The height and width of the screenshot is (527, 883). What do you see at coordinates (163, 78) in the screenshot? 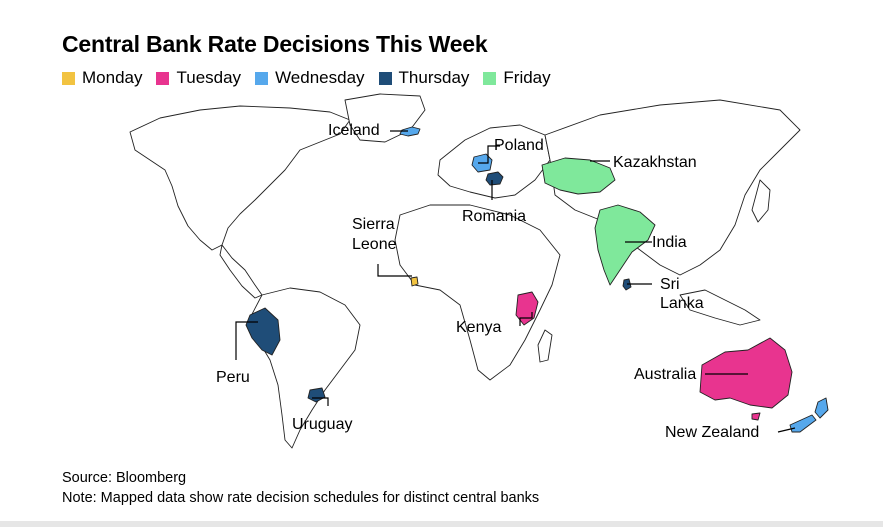
I see `legend-swatch-tuesday` at bounding box center [163, 78].